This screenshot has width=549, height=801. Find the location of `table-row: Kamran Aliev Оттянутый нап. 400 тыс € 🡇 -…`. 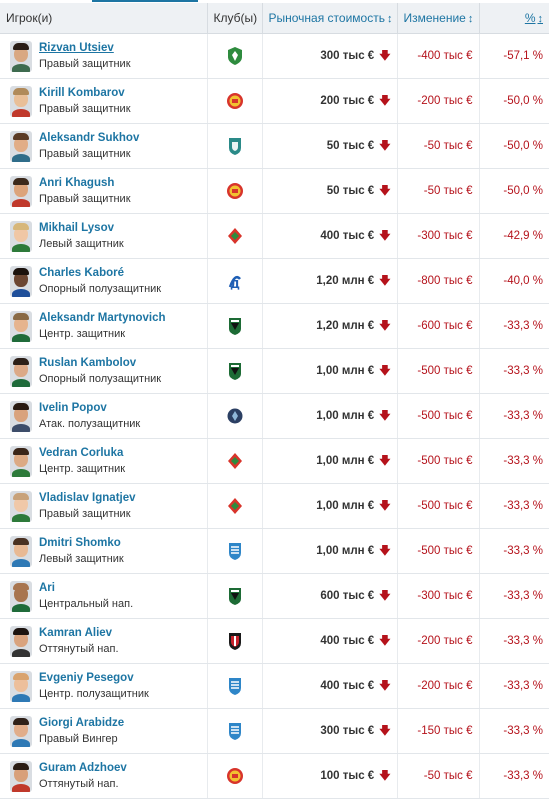

table-row: Kamran Aliev Оттянутый нап. 400 тыс € 🡇 -… is located at coordinates (274, 641).